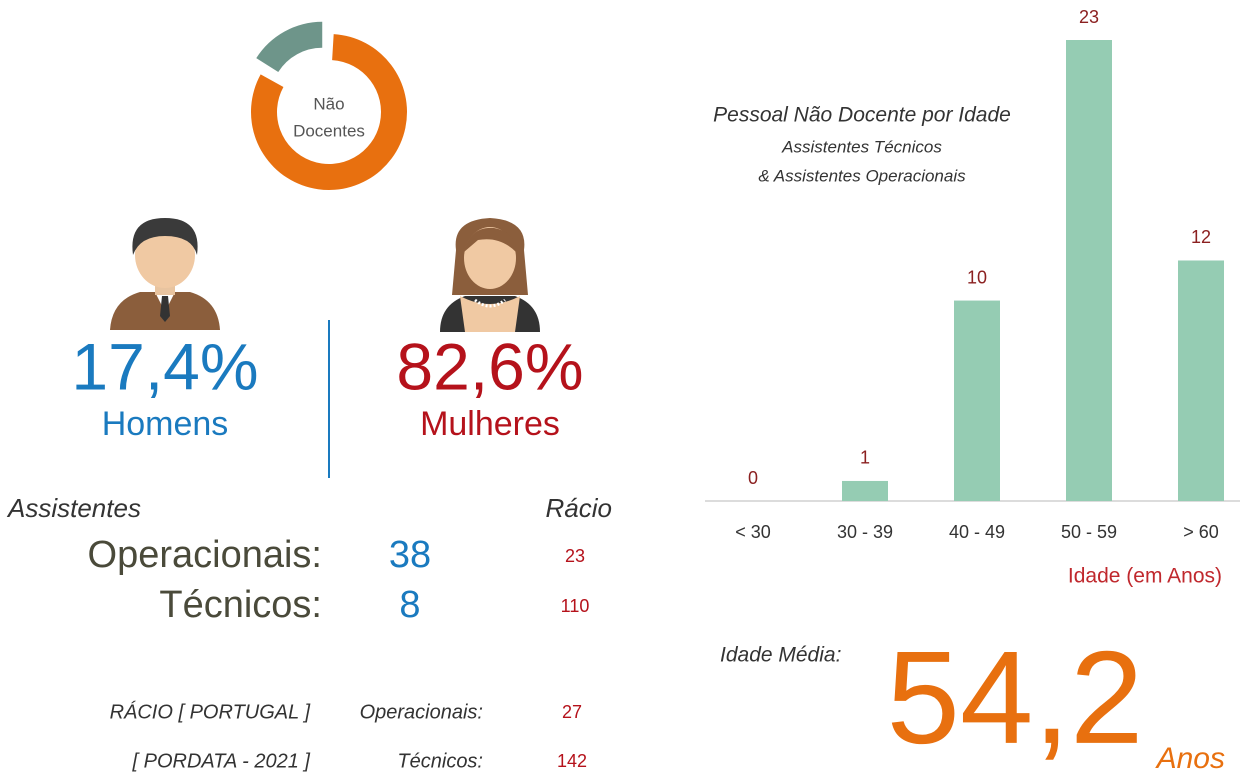  Describe the element at coordinates (1015, 697) in the screenshot. I see `avg-value: 54,2` at that location.